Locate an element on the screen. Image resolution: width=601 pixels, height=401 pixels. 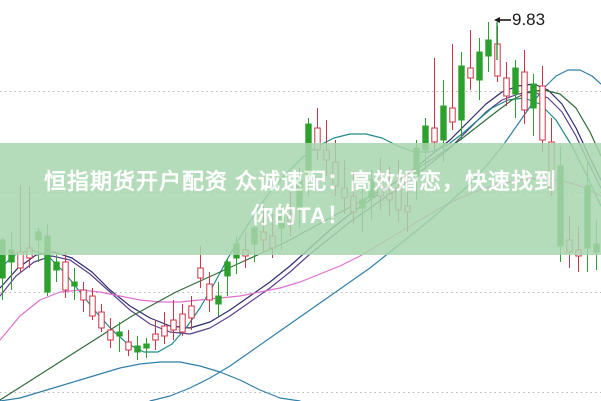
arrow-left-icon is located at coordinates (502, 19).